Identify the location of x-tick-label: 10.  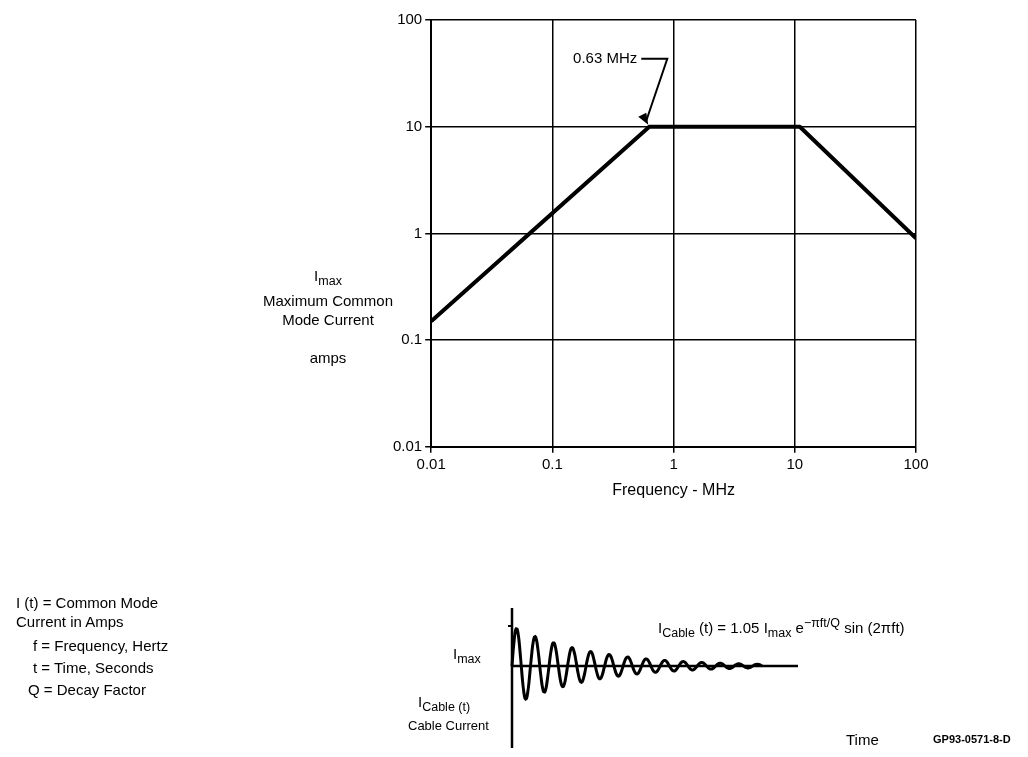
(795, 463).